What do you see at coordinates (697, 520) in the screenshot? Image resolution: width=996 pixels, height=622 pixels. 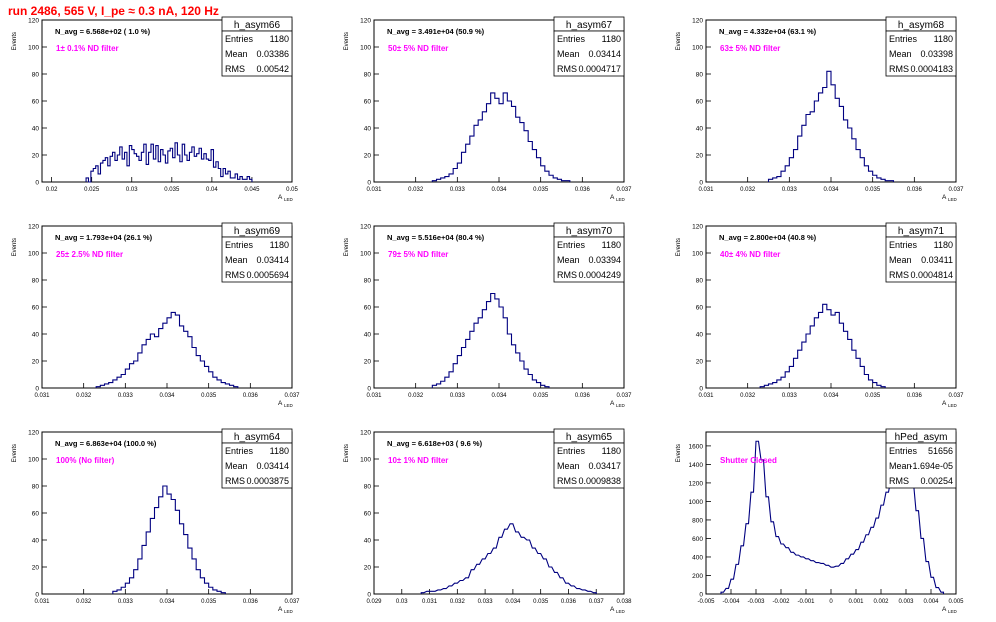 I see `y-tick-label: 800` at bounding box center [697, 520].